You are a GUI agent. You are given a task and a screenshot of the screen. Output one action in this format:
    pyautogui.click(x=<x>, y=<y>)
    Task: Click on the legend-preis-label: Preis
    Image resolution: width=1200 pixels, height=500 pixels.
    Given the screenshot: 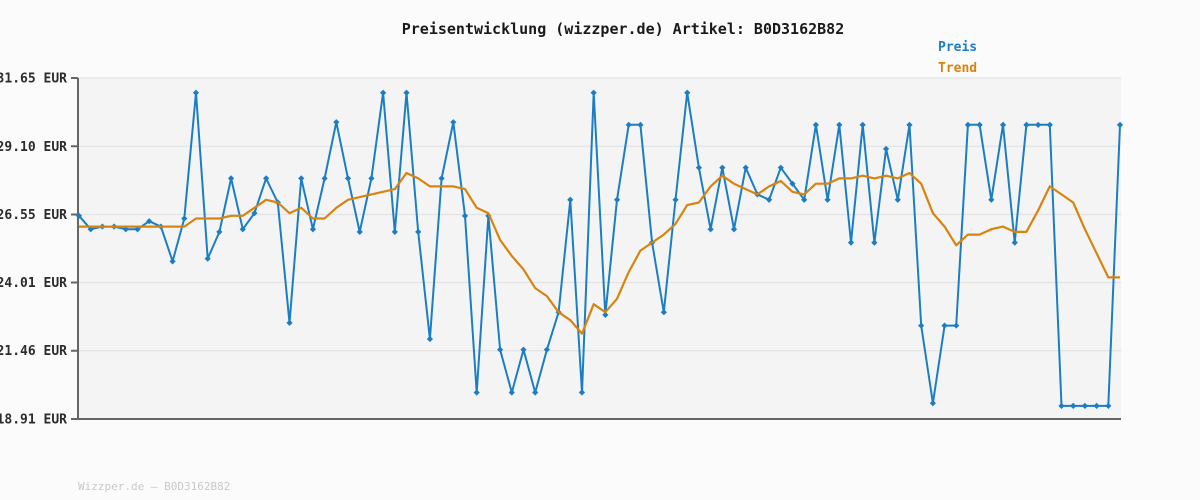 What is the action you would take?
    pyautogui.click(x=957, y=47)
    